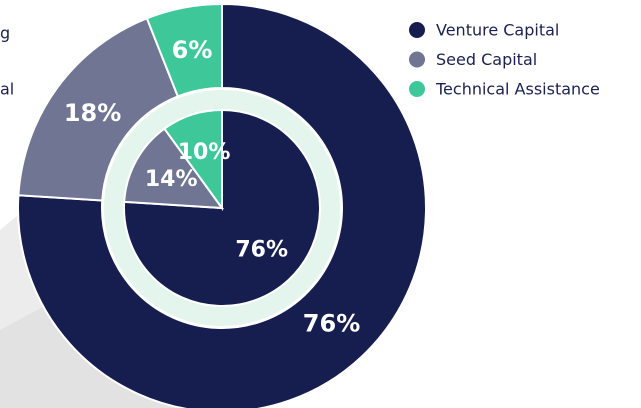 This screenshot has height=408, width=641. What do you see at coordinates (5, 33) in the screenshot?
I see `panel-text: g` at bounding box center [5, 33].